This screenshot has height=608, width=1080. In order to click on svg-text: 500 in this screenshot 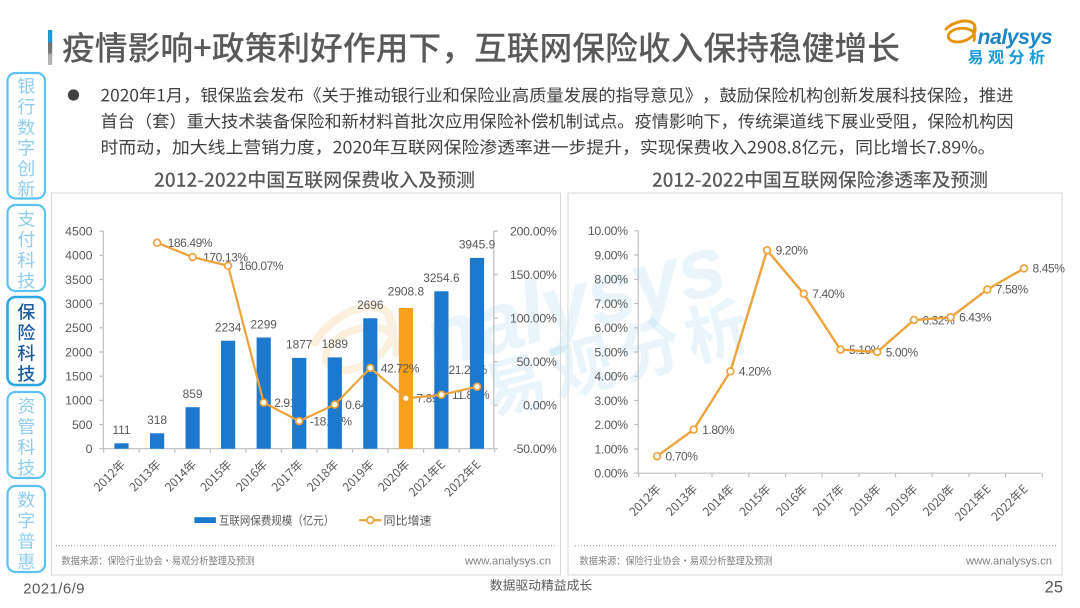, I will do `click(82, 425)`.